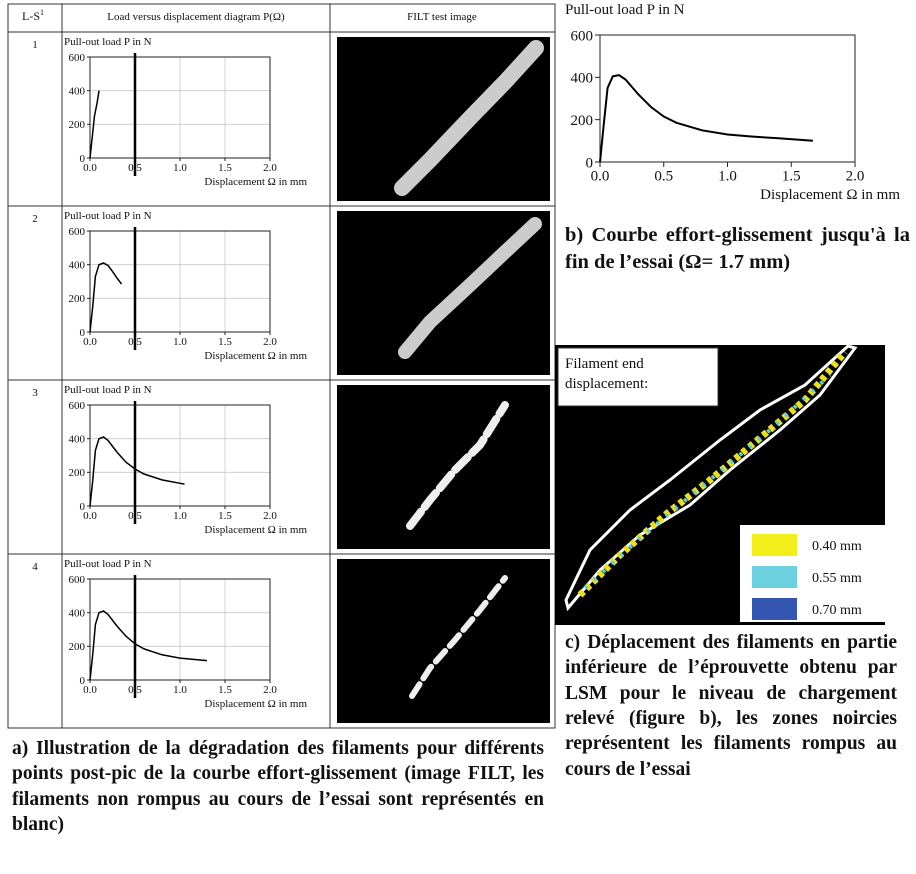  I want to click on header-text: L-S, so click(31, 16).